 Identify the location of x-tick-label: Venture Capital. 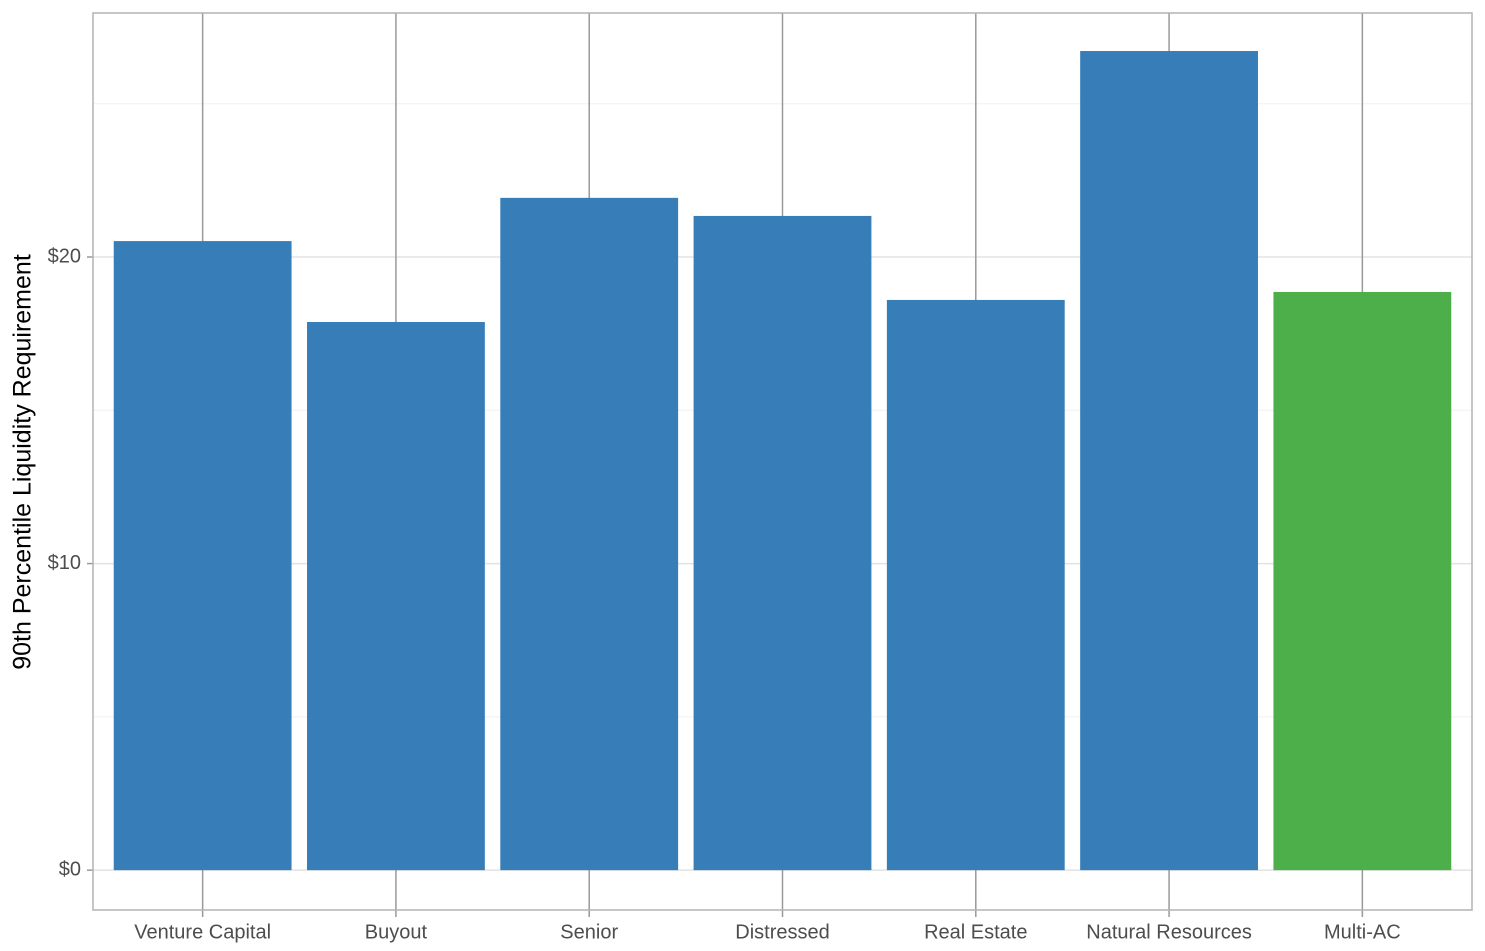
(202, 932).